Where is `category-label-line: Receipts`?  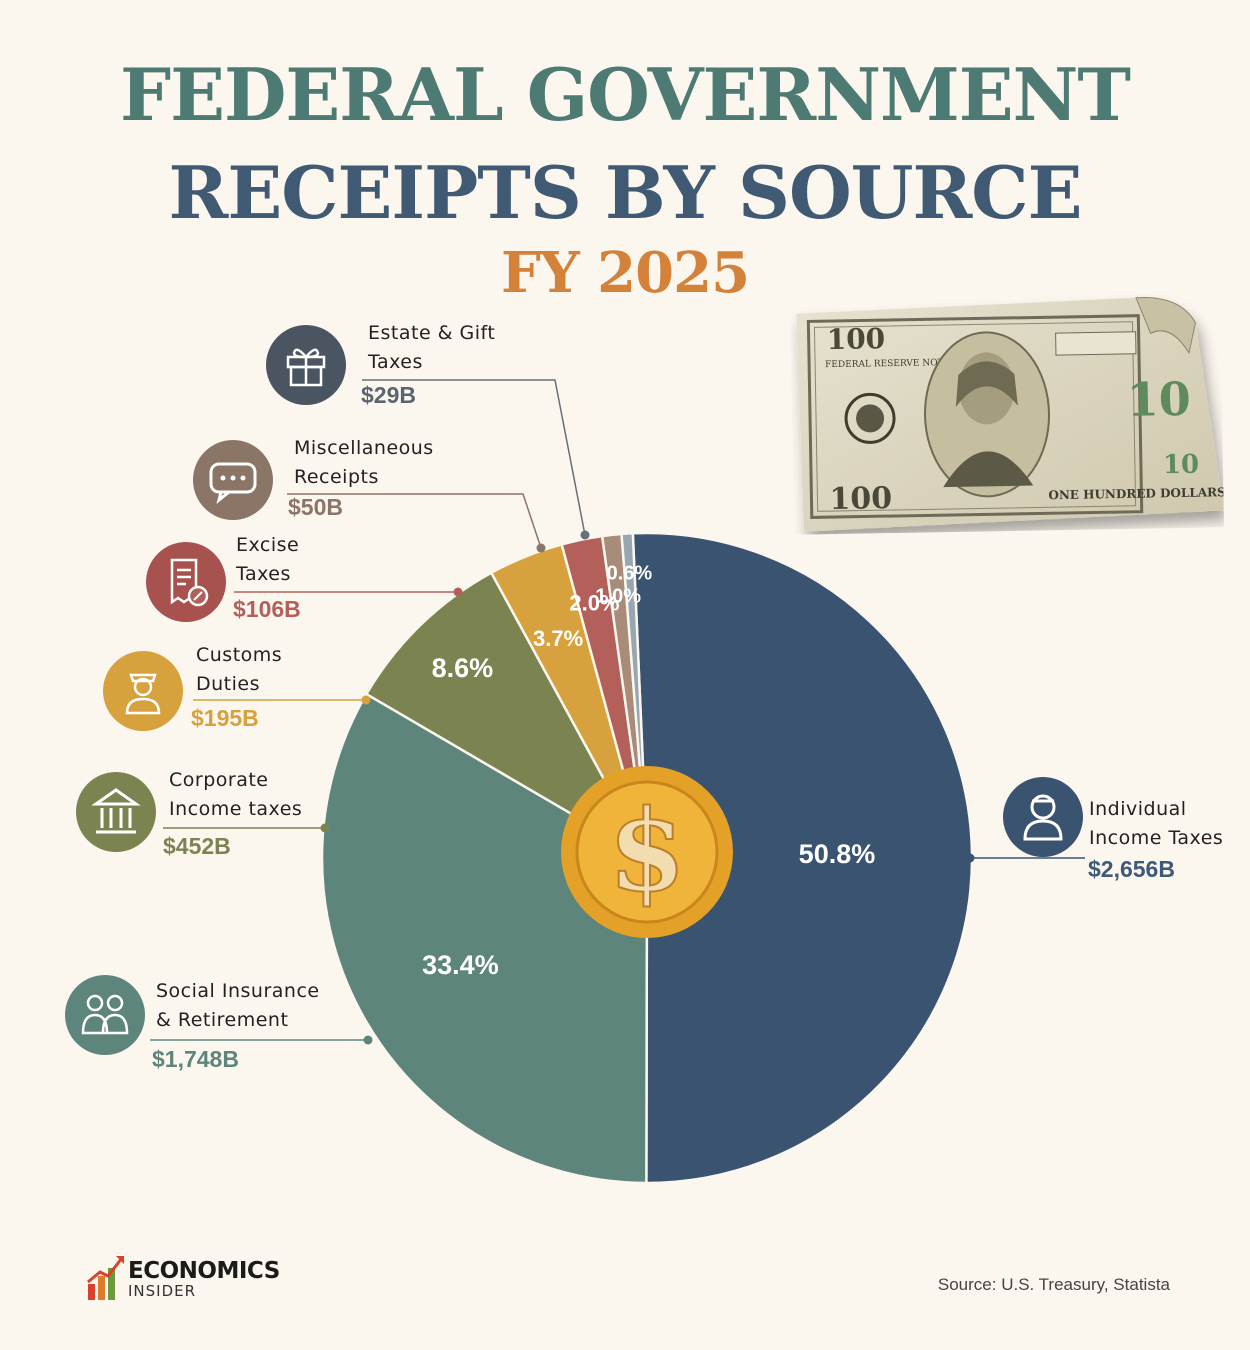
category-label-line: Receipts is located at coordinates (336, 477).